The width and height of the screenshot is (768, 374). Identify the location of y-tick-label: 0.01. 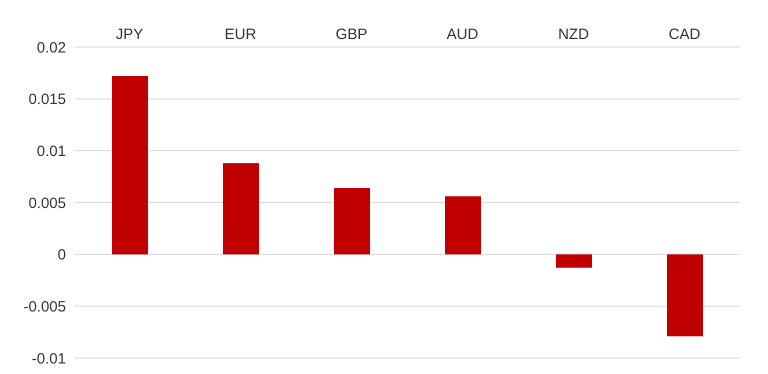
(51, 151).